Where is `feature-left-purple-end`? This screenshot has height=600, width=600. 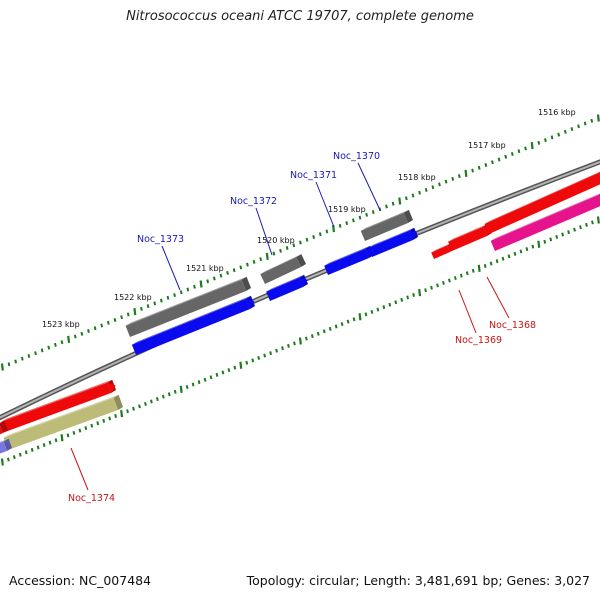
feature-left-purple-end is located at coordinates (7, 444).